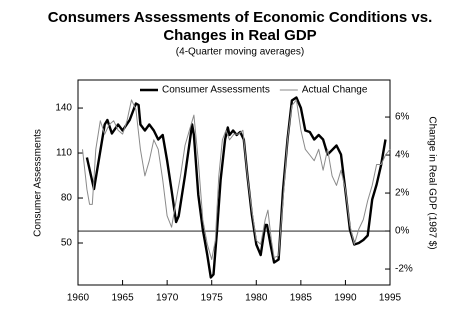  What do you see at coordinates (67, 198) in the screenshot?
I see `y-tick-label: 80` at bounding box center [67, 198].